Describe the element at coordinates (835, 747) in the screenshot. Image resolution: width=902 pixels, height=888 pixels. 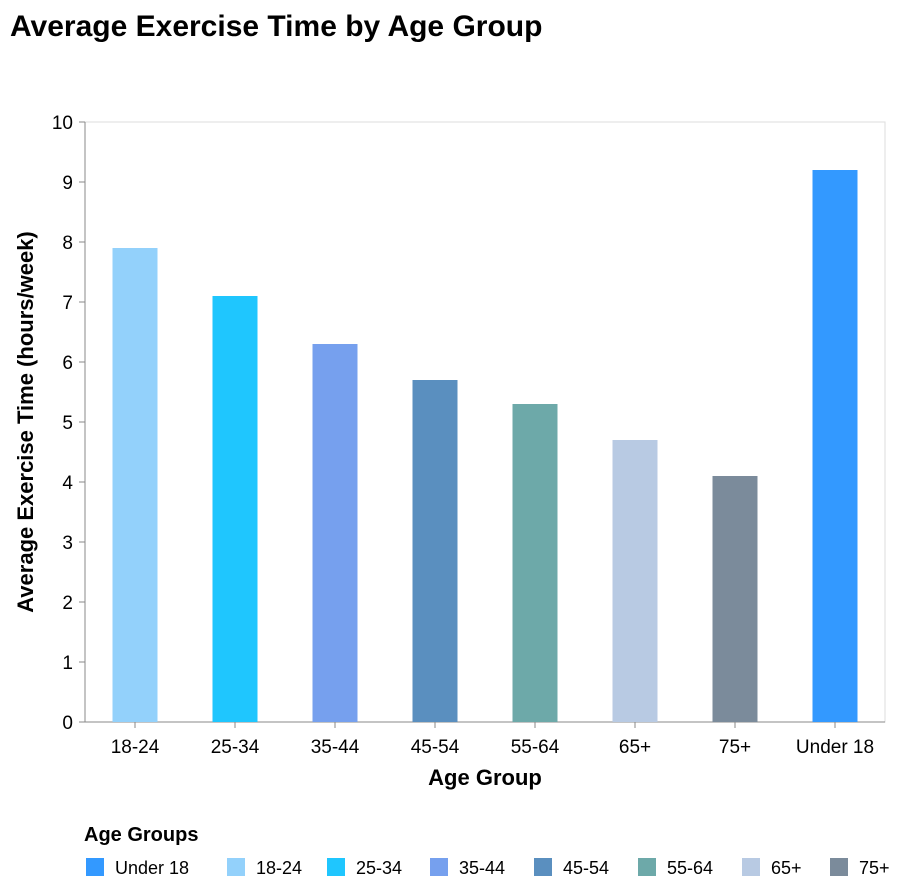
I see `x-tick-label: Under 18` at that location.